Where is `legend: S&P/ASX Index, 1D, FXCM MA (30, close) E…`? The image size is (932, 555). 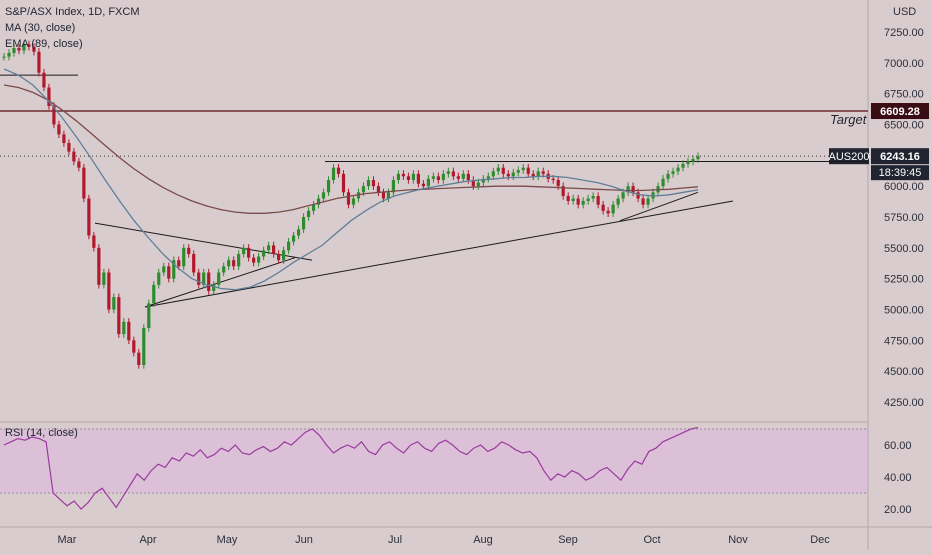 legend: S&P/ASX Index, 1D, FXCM MA (30, close) E… is located at coordinates (72, 28).